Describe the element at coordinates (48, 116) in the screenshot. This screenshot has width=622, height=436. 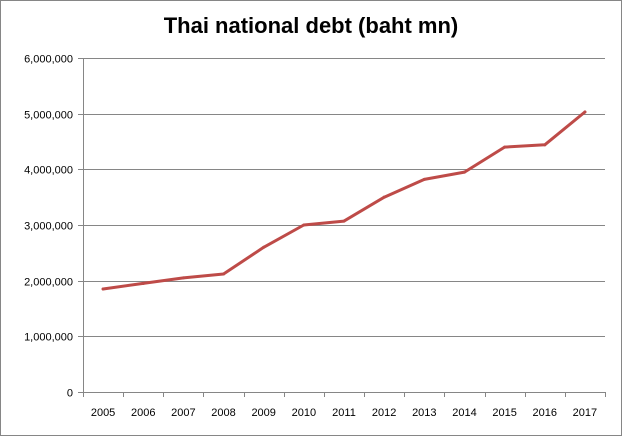
I see `y-tick-label: 5,000,000` at that location.